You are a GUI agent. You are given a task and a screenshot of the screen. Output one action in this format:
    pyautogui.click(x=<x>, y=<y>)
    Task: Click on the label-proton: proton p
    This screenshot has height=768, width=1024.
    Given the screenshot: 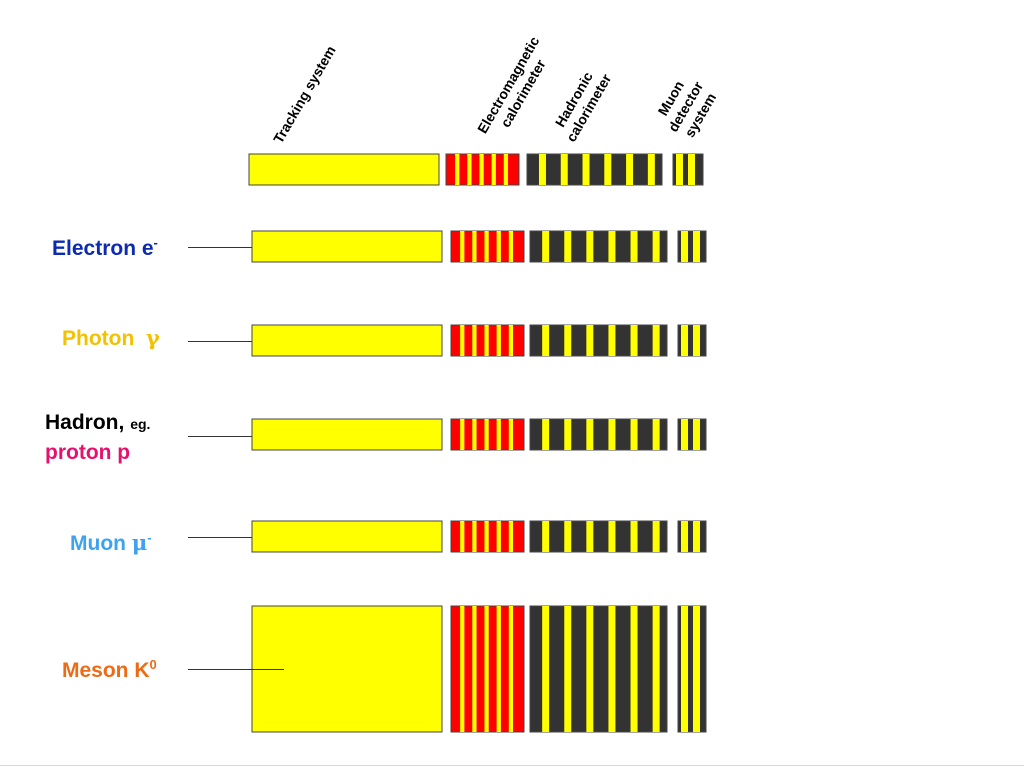 What is the action you would take?
    pyautogui.click(x=87, y=453)
    